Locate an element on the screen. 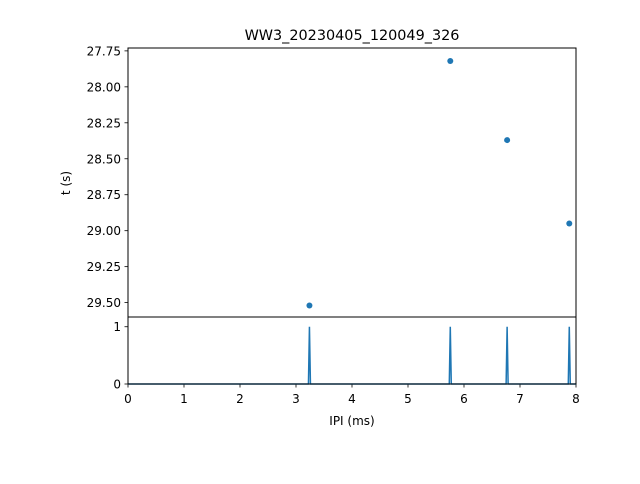  x-tick-label: 1 is located at coordinates (184, 399).